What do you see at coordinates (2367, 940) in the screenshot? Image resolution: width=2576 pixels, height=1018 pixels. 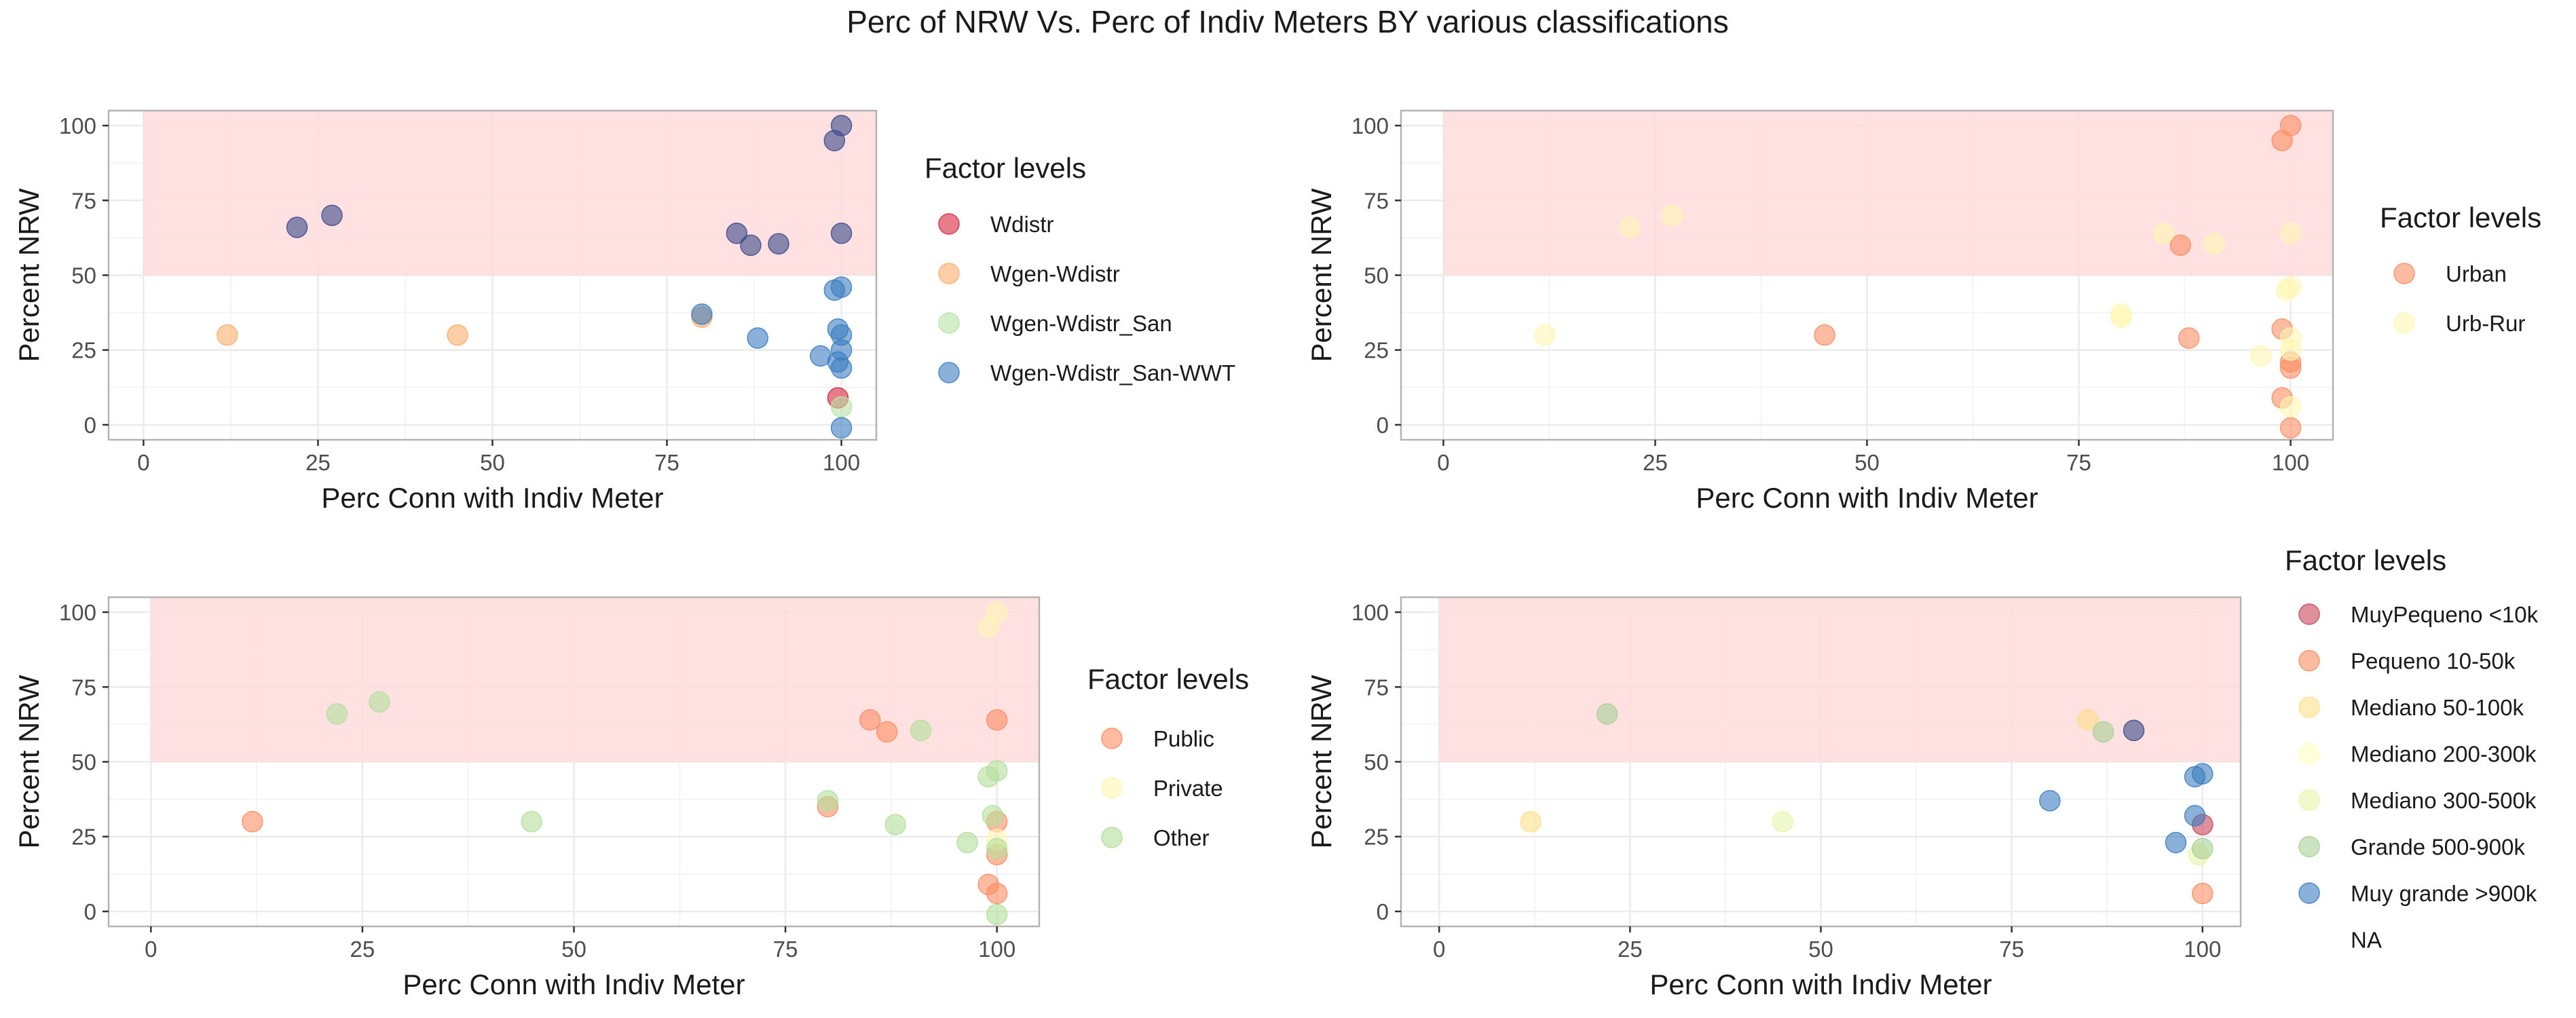 I see `legend-label: NA` at bounding box center [2367, 940].